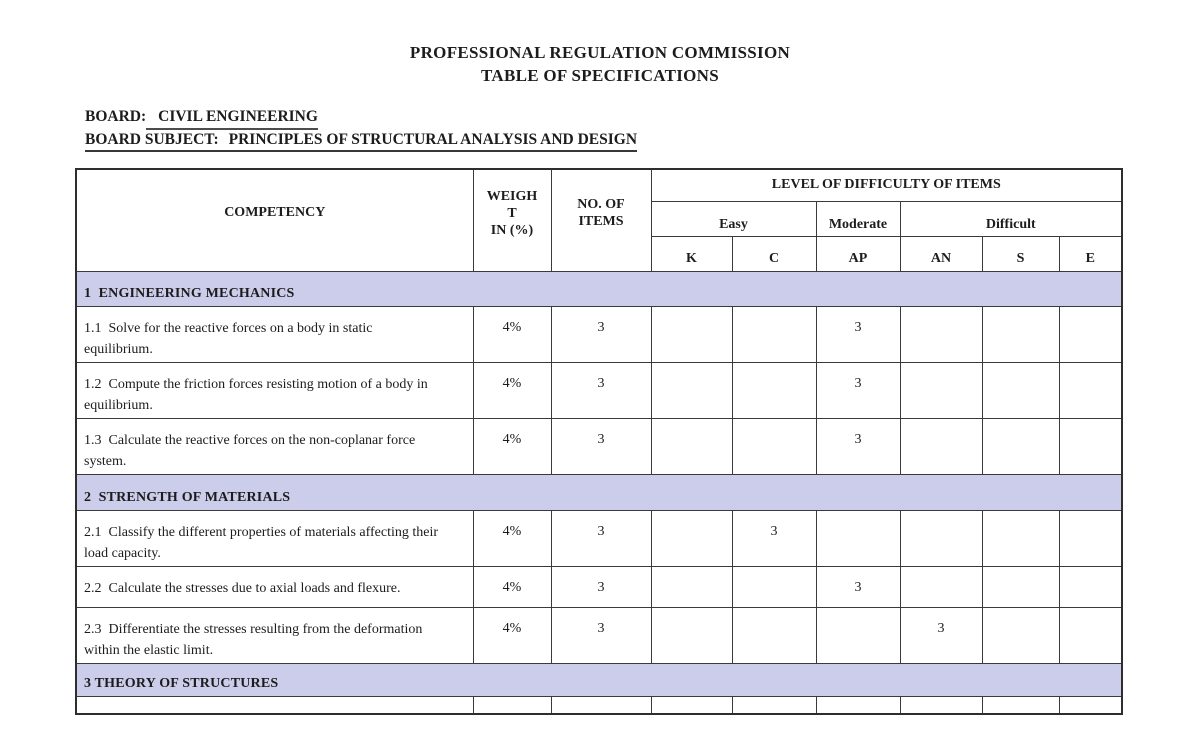  I want to click on header-competency: COMPETENCY, so click(274, 220).